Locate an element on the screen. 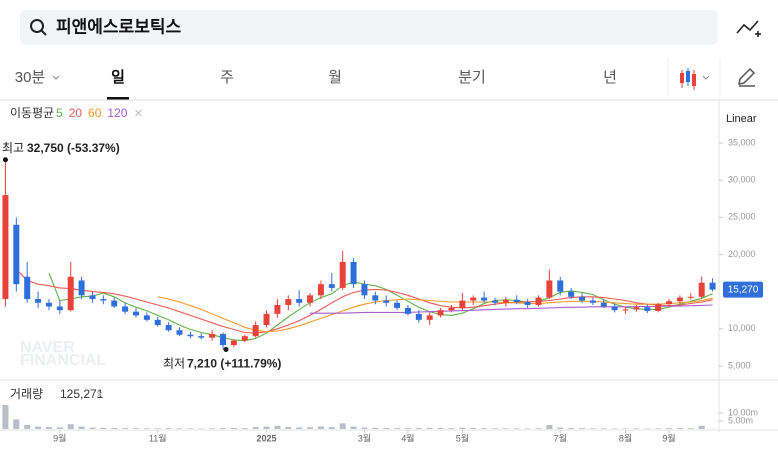 The image size is (778, 450). y-tick-label: 30,000 is located at coordinates (742, 180).